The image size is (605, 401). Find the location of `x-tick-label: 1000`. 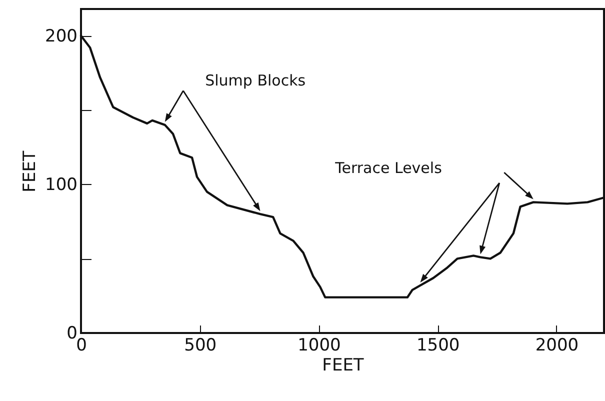

x-tick-label: 1000 is located at coordinates (319, 346).